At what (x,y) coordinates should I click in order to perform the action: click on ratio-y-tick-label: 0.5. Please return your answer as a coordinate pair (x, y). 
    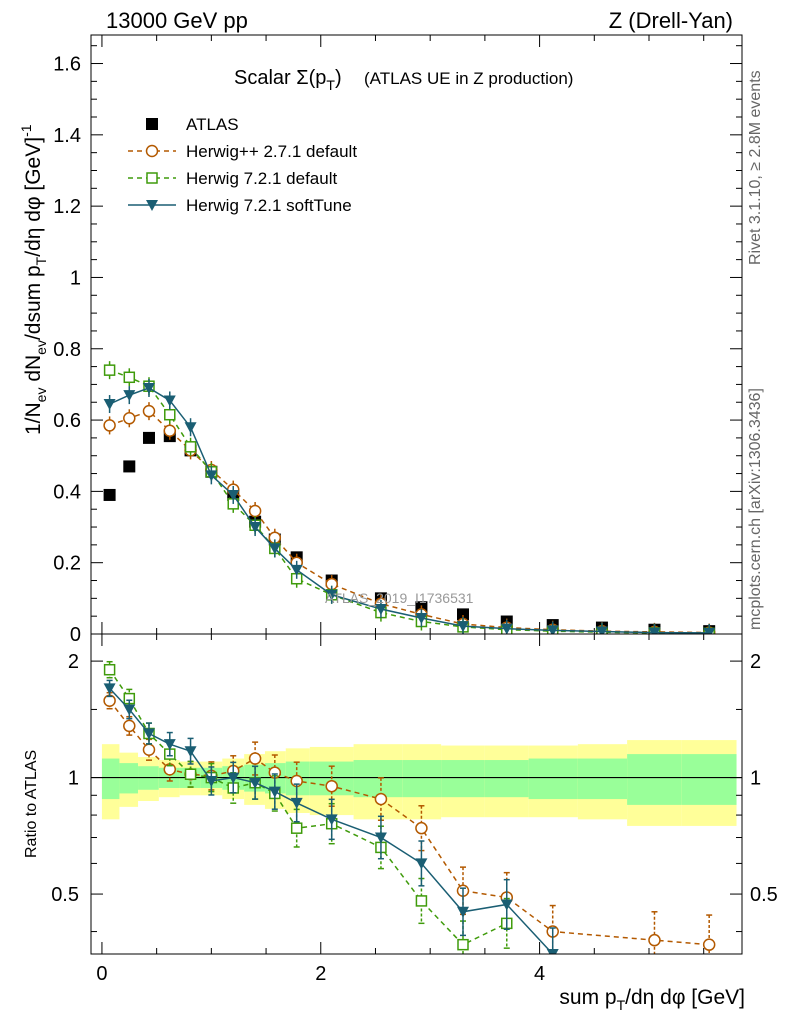
    Looking at the image, I should click on (65, 895).